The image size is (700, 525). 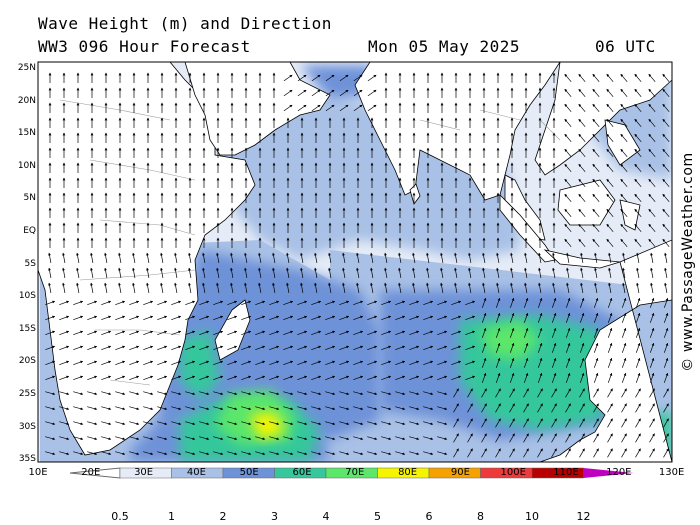 I want to click on legend-tick: 1, so click(x=171, y=516).